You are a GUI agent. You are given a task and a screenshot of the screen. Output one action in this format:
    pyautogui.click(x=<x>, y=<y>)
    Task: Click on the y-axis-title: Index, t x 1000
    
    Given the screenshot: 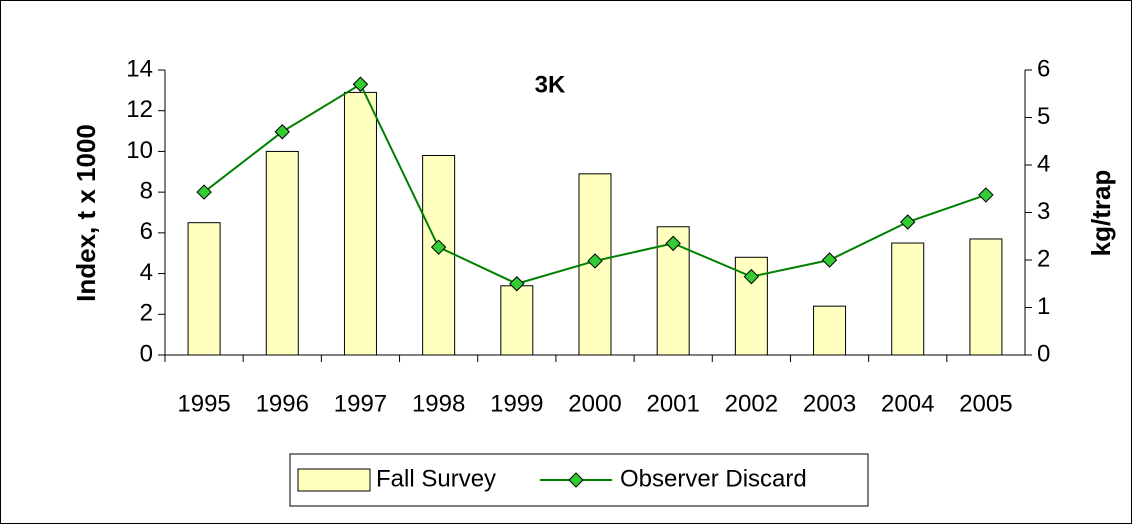 What is the action you would take?
    pyautogui.click(x=86, y=213)
    